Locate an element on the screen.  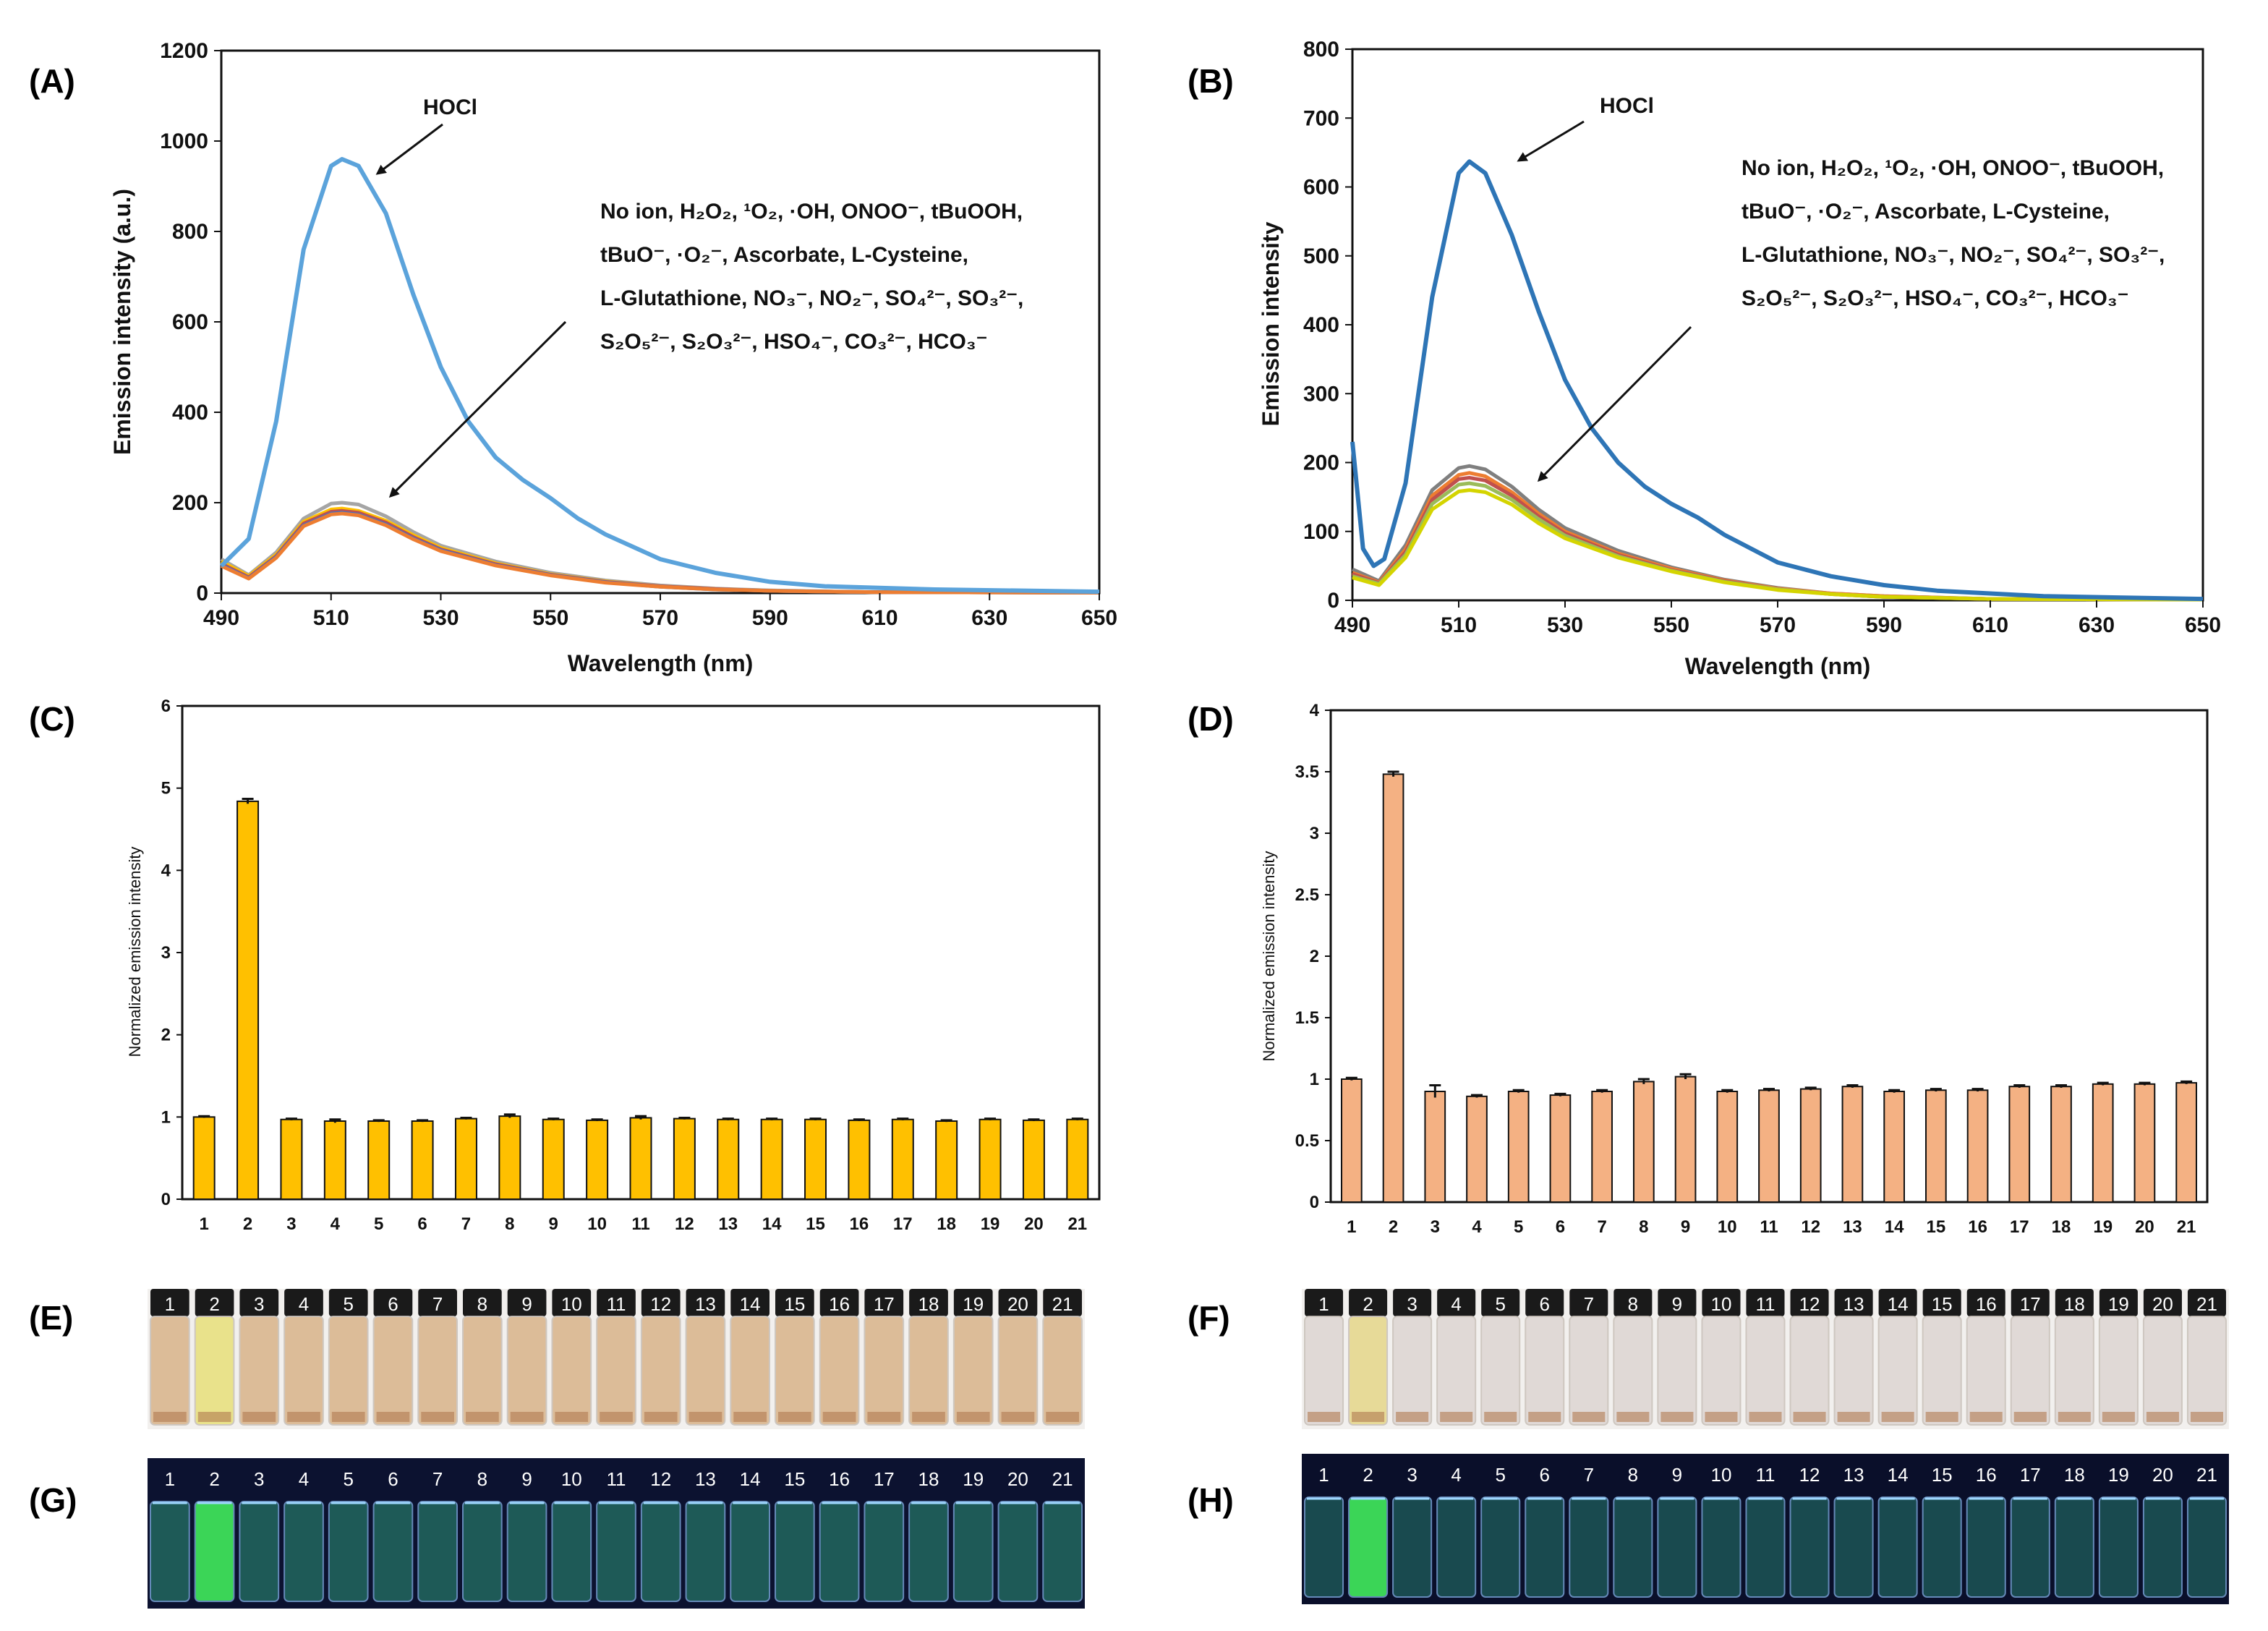
chart-c-ytick-label: 4 is located at coordinates (166, 870).